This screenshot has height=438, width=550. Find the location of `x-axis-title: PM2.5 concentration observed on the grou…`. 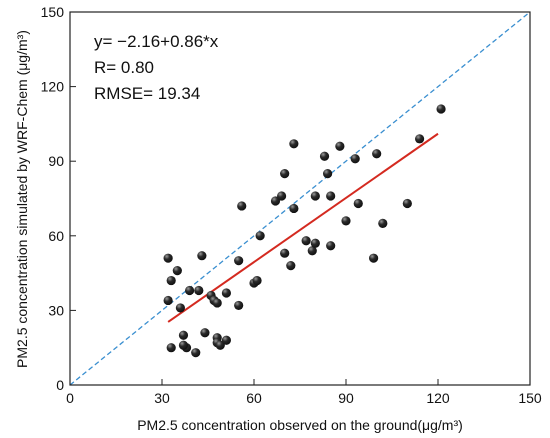

x-axis-title: PM2.5 concentration observed on the grou… is located at coordinates (300, 425).